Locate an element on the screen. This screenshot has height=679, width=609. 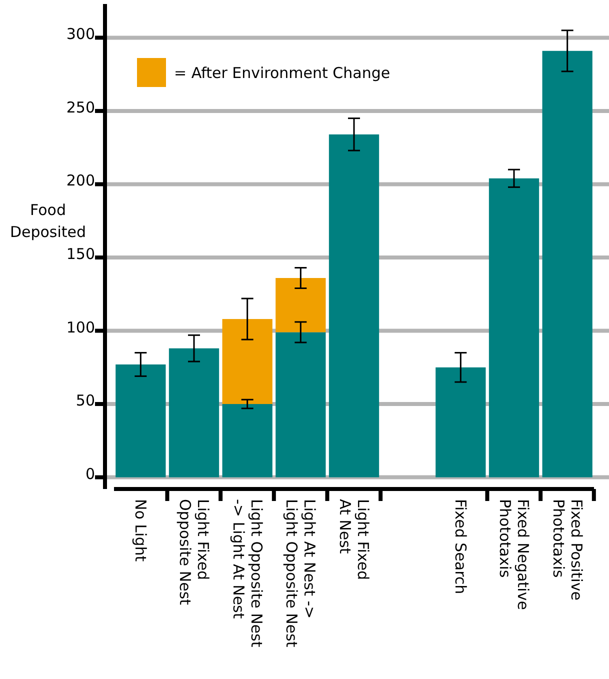
y-tick-label: 150 is located at coordinates (80, 253).